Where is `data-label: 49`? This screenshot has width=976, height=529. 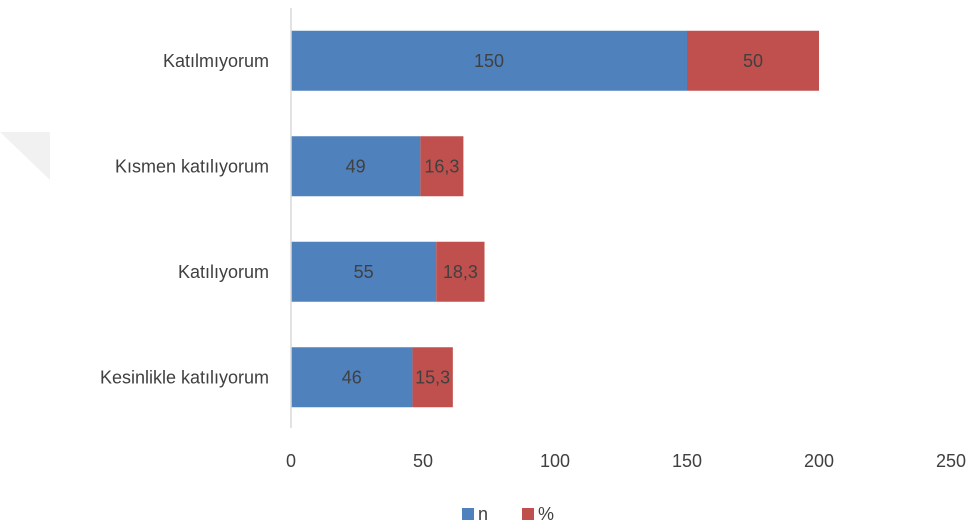
data-label: 49 is located at coordinates (356, 166).